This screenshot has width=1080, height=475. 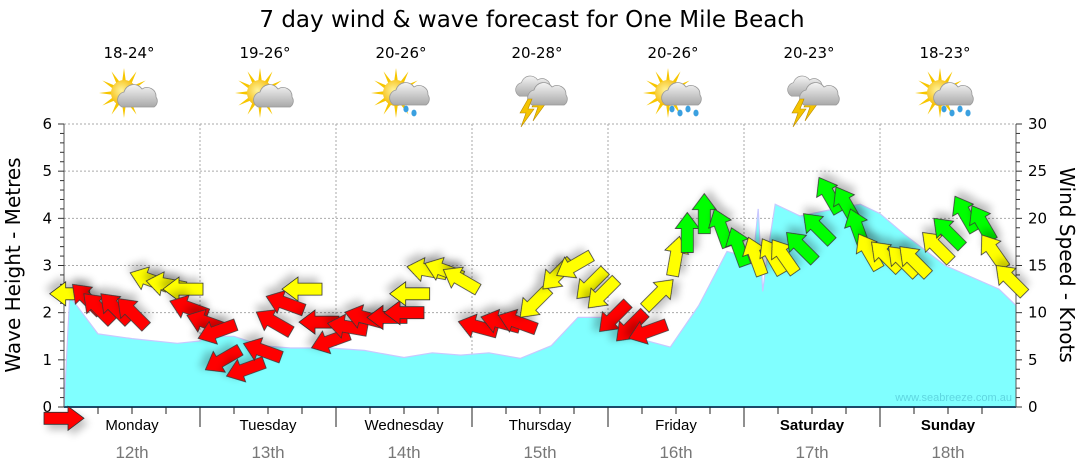 What do you see at coordinates (132, 425) in the screenshot?
I see `day-name-label: Monday` at bounding box center [132, 425].